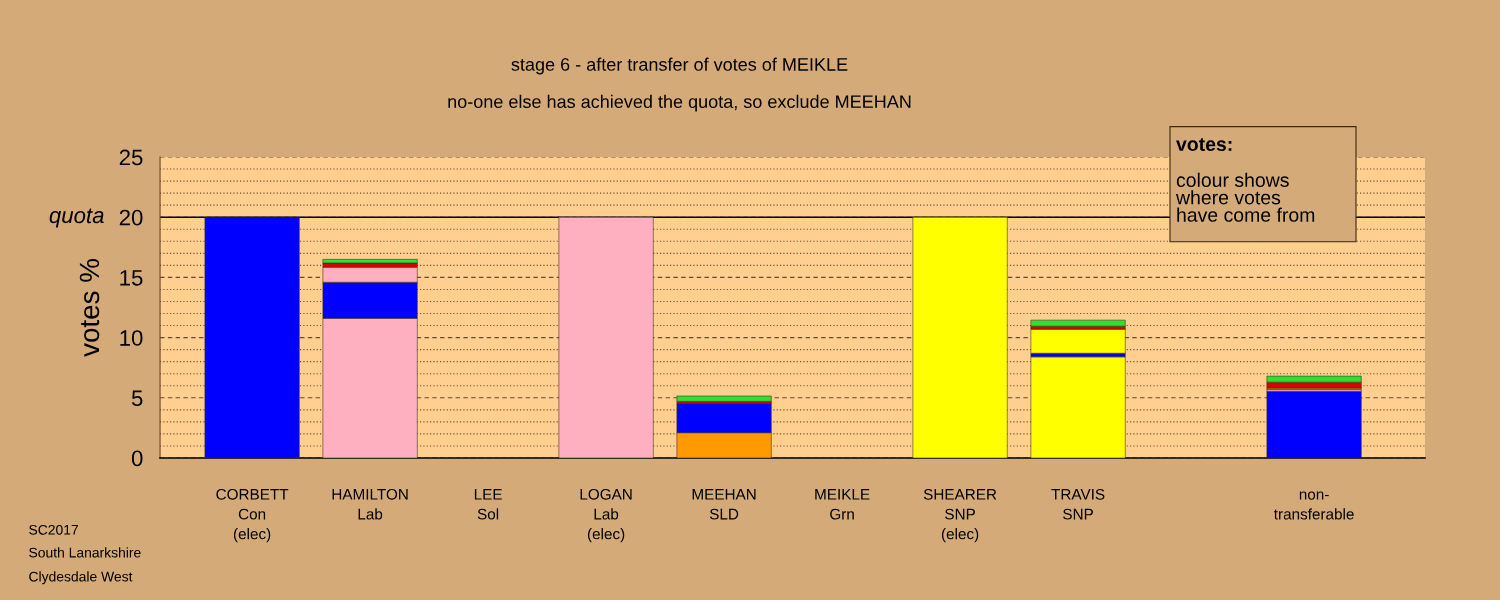  What do you see at coordinates (81, 578) in the screenshot?
I see `text: Clydesdale West` at bounding box center [81, 578].